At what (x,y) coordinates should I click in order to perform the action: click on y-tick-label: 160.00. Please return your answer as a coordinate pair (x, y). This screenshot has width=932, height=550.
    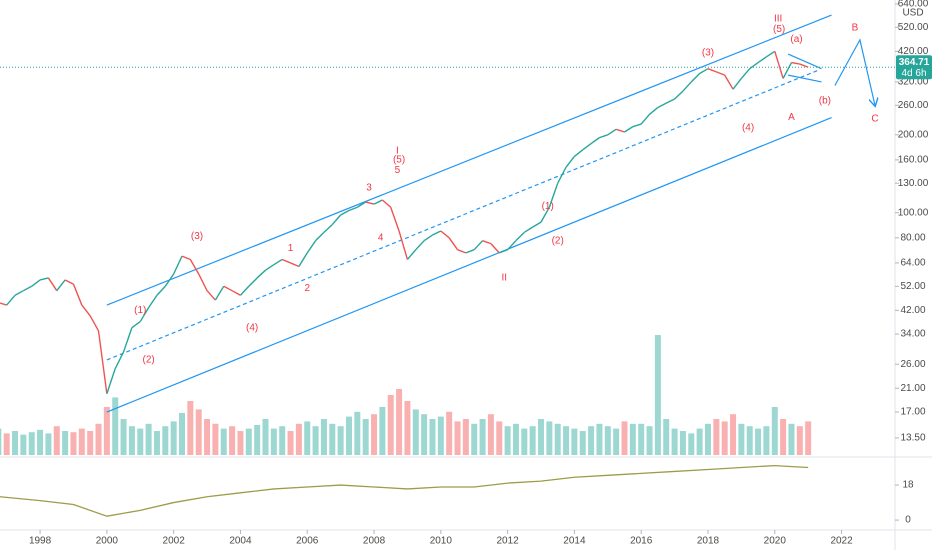
    Looking at the image, I should click on (913, 160).